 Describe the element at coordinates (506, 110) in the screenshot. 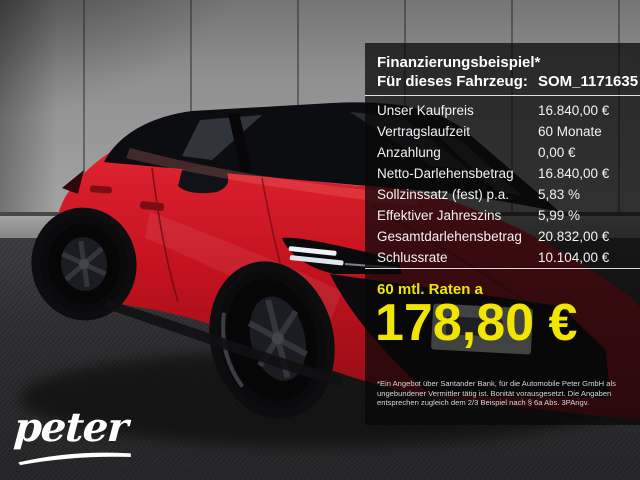

I see `table-row: Unser Kaufpreis 16.840,00 €` at that location.